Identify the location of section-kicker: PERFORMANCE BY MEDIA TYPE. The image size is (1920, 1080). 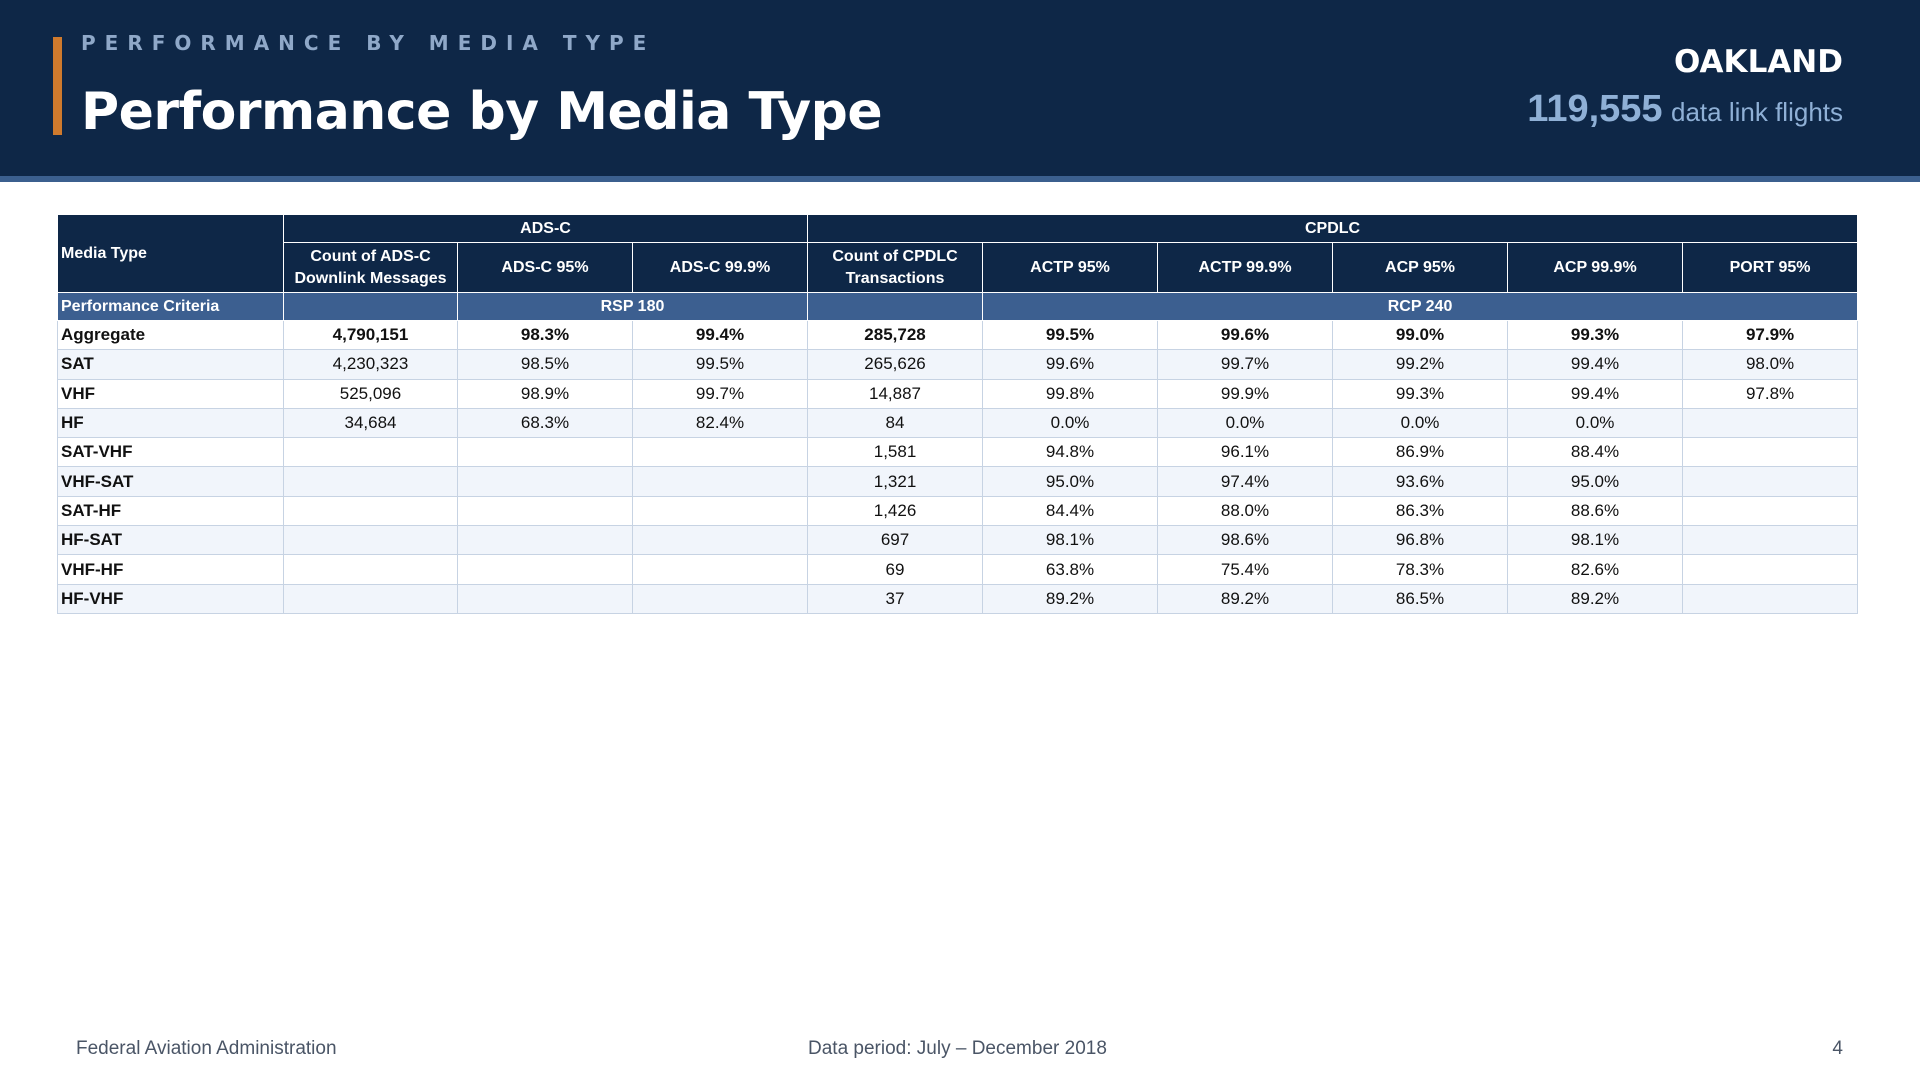
(368, 43).